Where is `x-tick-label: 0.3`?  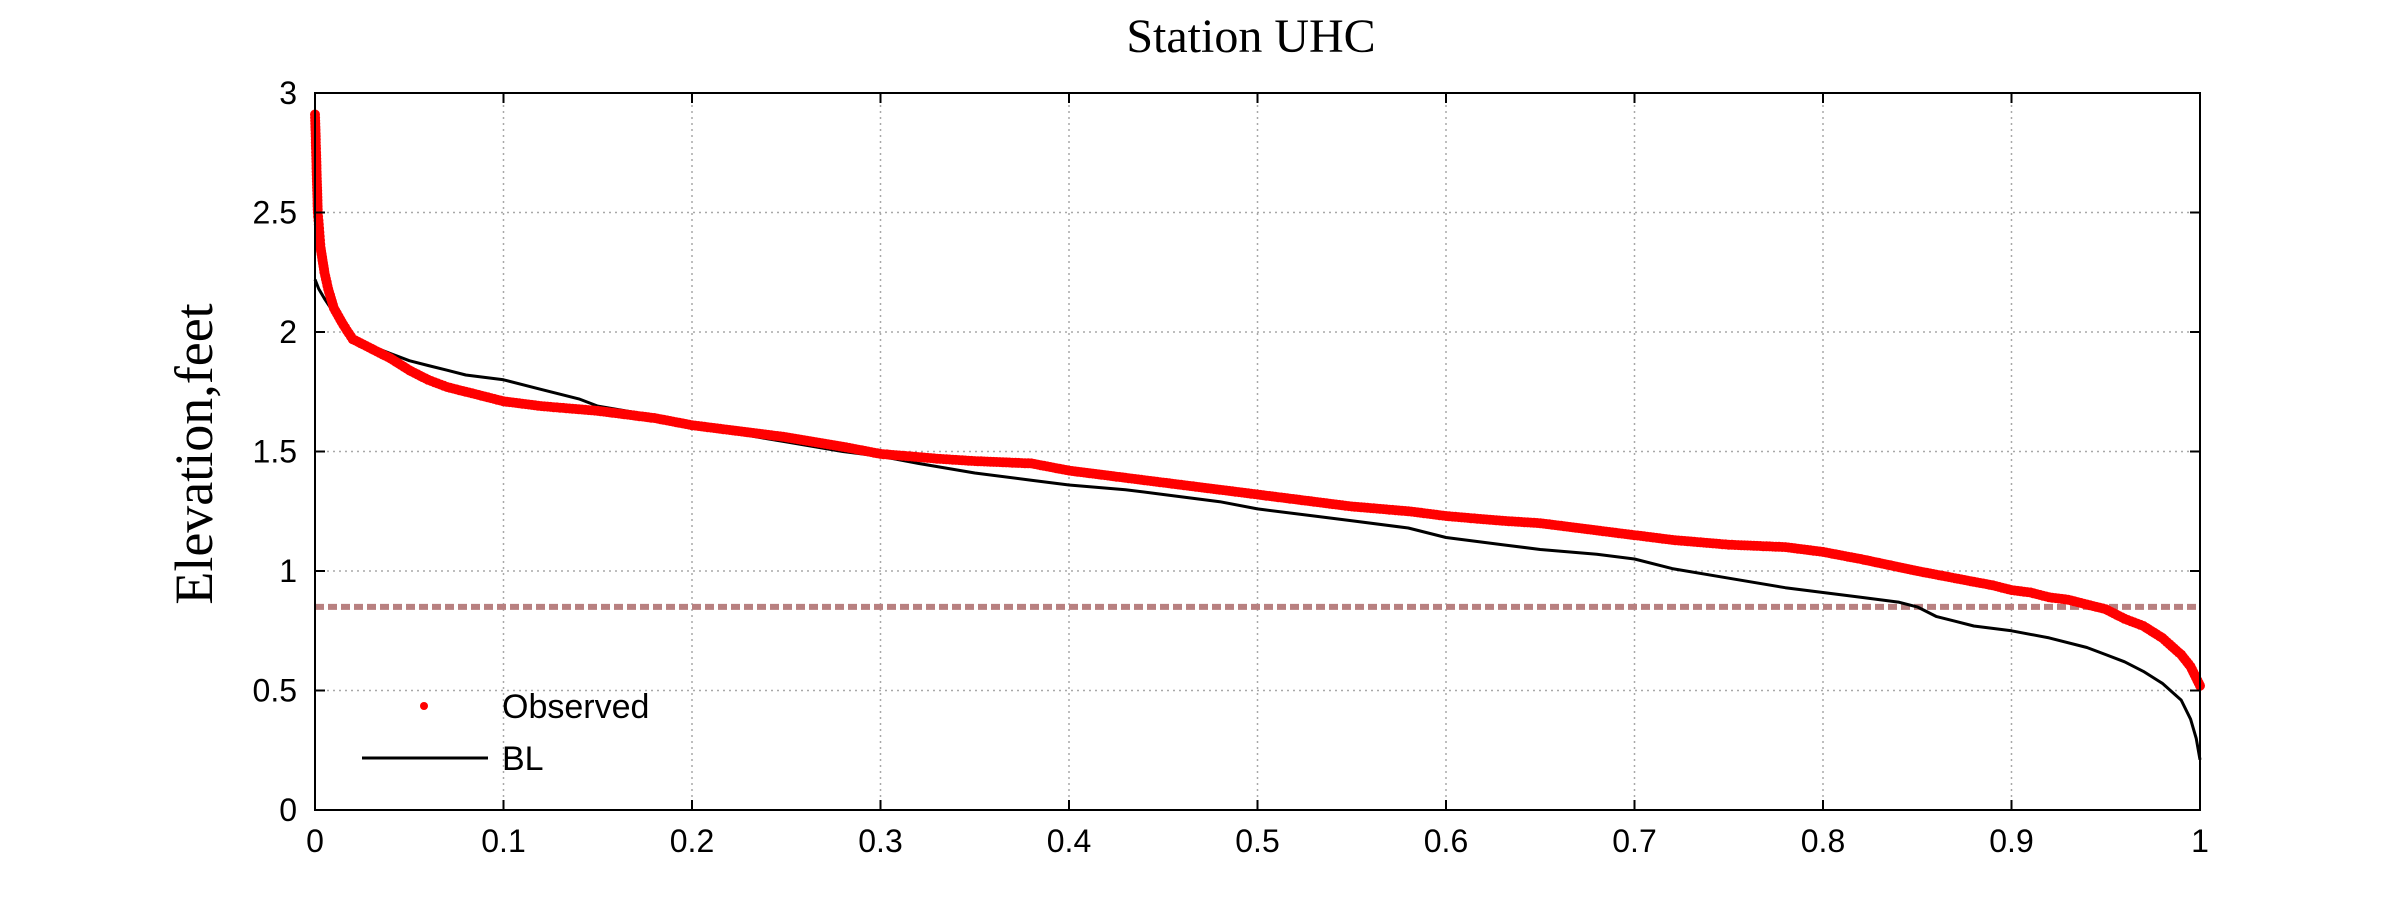
x-tick-label: 0.3 is located at coordinates (880, 841).